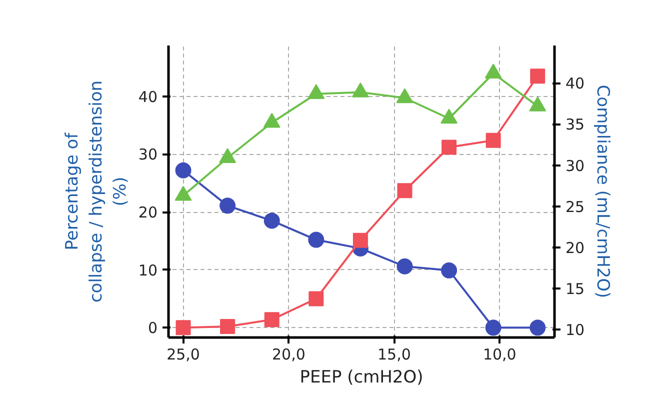 The height and width of the screenshot is (407, 665). I want to click on x-tick-label: 10,0, so click(499, 355).